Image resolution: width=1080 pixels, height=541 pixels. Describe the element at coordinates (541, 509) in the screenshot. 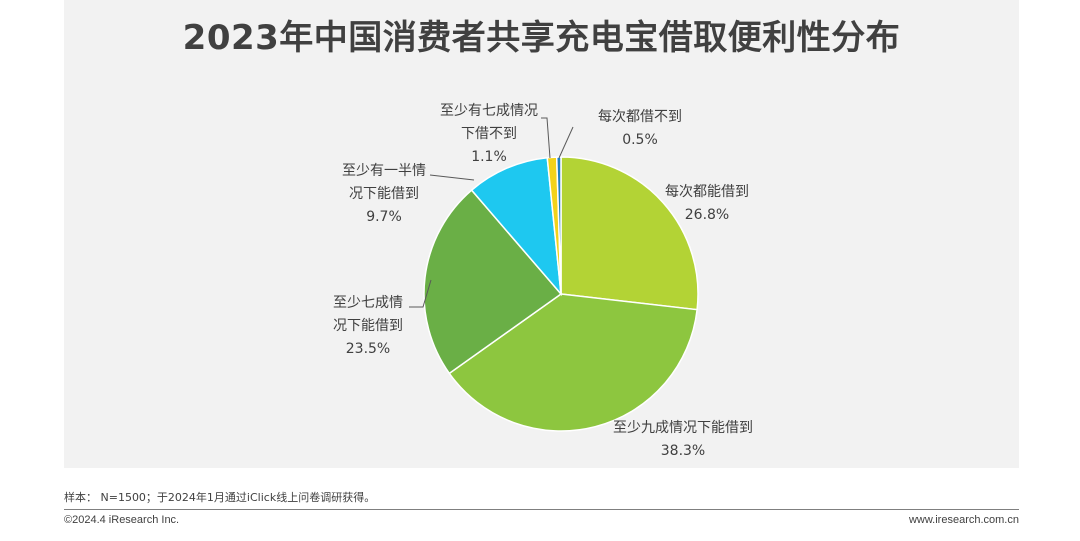

I see `footer-divider` at that location.